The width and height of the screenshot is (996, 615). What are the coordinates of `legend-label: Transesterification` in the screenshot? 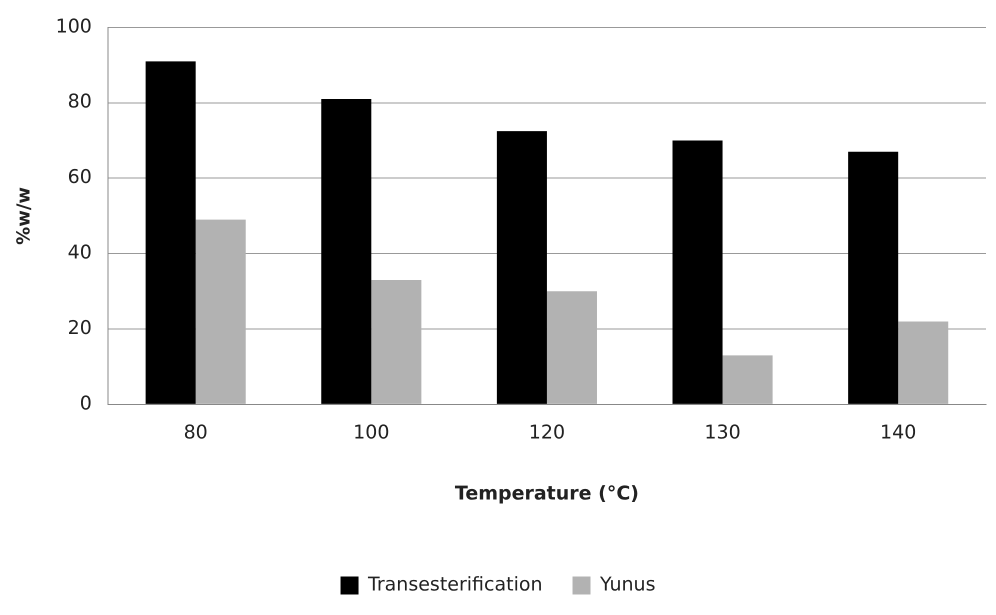 It's located at (455, 584).